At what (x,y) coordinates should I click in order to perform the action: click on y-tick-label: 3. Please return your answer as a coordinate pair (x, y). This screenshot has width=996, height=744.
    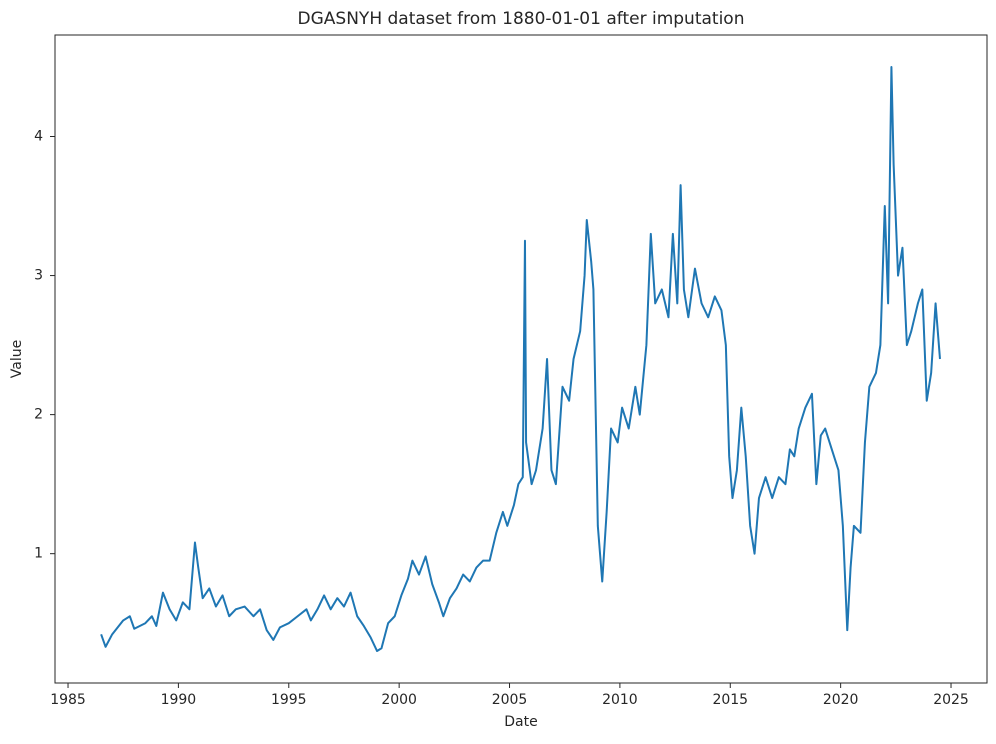
    Looking at the image, I should click on (38, 276).